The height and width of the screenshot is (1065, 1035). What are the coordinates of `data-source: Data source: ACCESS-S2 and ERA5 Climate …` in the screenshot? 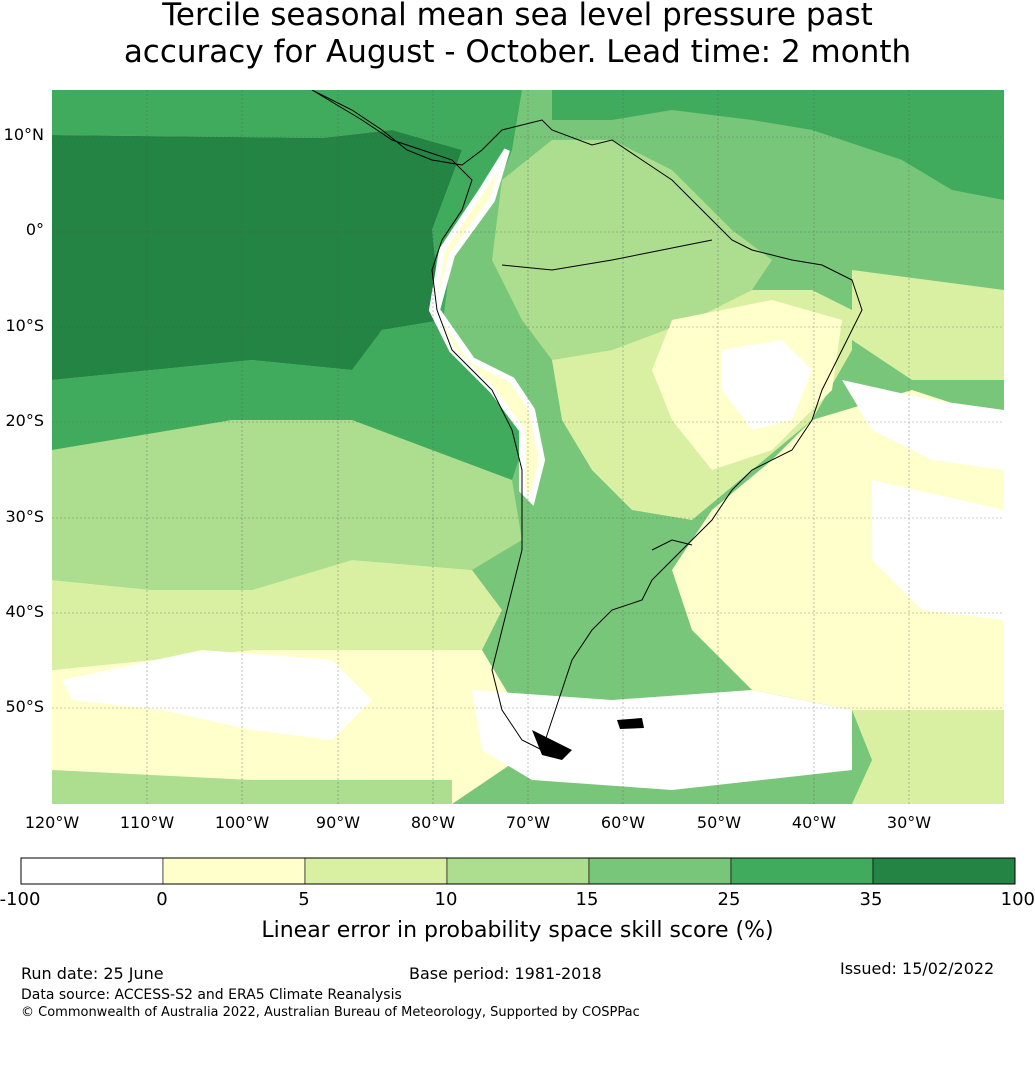 It's located at (211, 995).